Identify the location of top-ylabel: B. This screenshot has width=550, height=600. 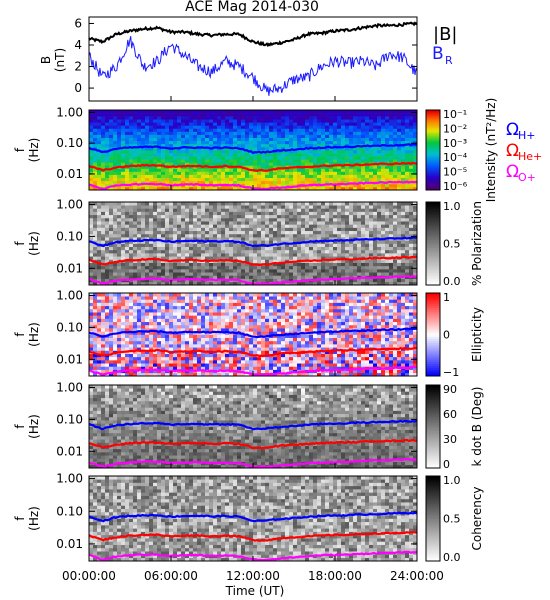
(46, 60).